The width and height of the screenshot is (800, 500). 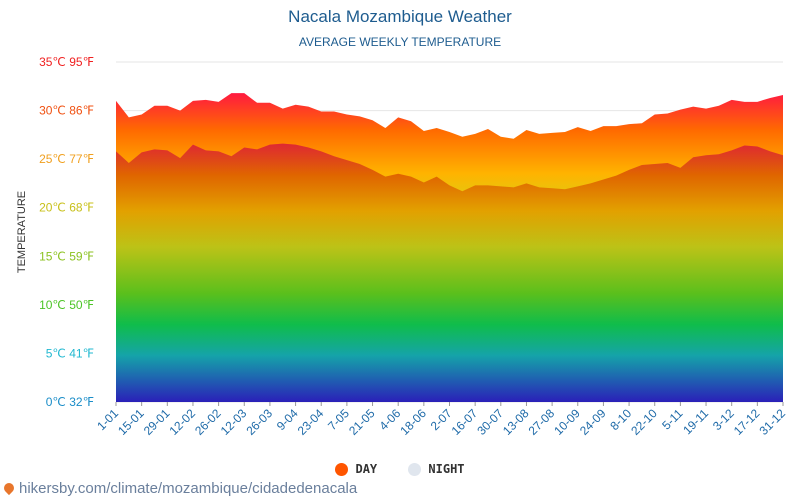 What do you see at coordinates (747, 422) in the screenshot?
I see `x-tick-label: 17-12` at bounding box center [747, 422].